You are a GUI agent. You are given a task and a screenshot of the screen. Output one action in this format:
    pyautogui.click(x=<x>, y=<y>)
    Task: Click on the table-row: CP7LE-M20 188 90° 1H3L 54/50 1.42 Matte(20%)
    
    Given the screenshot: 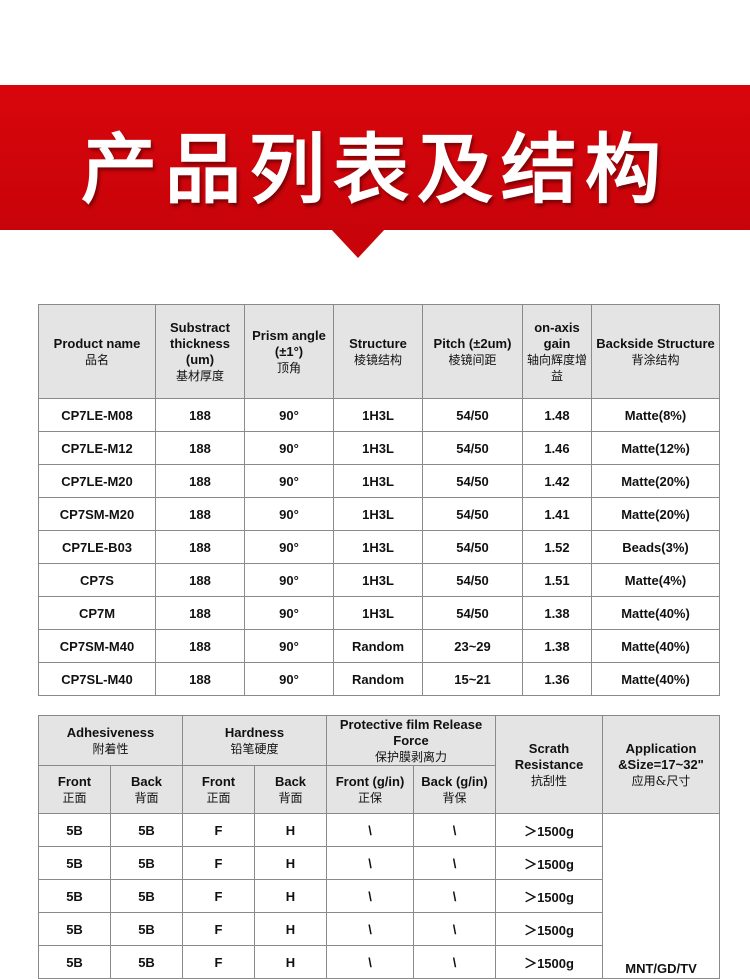 What is the action you would take?
    pyautogui.click(x=379, y=481)
    